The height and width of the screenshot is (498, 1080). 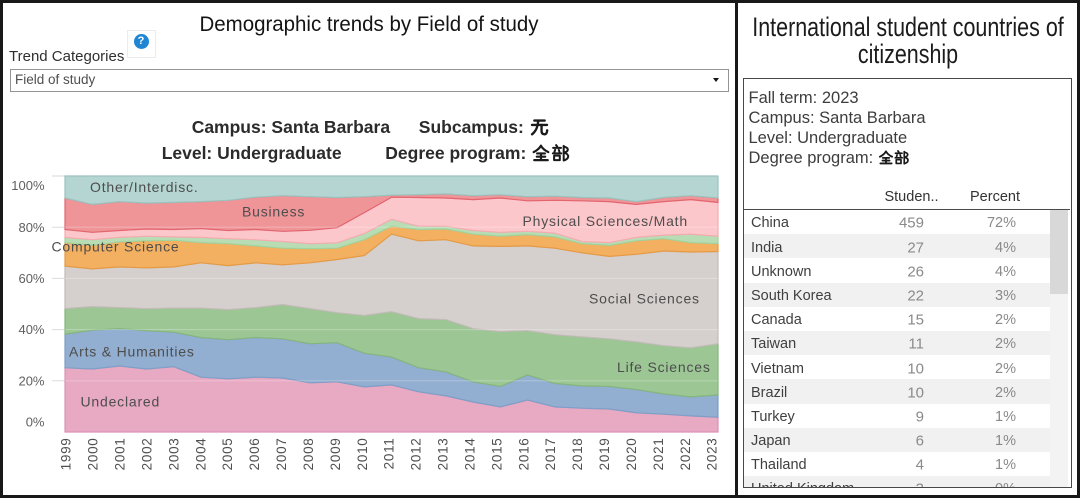 I want to click on svg-text: Physical Sciences/Math, so click(x=605, y=221).